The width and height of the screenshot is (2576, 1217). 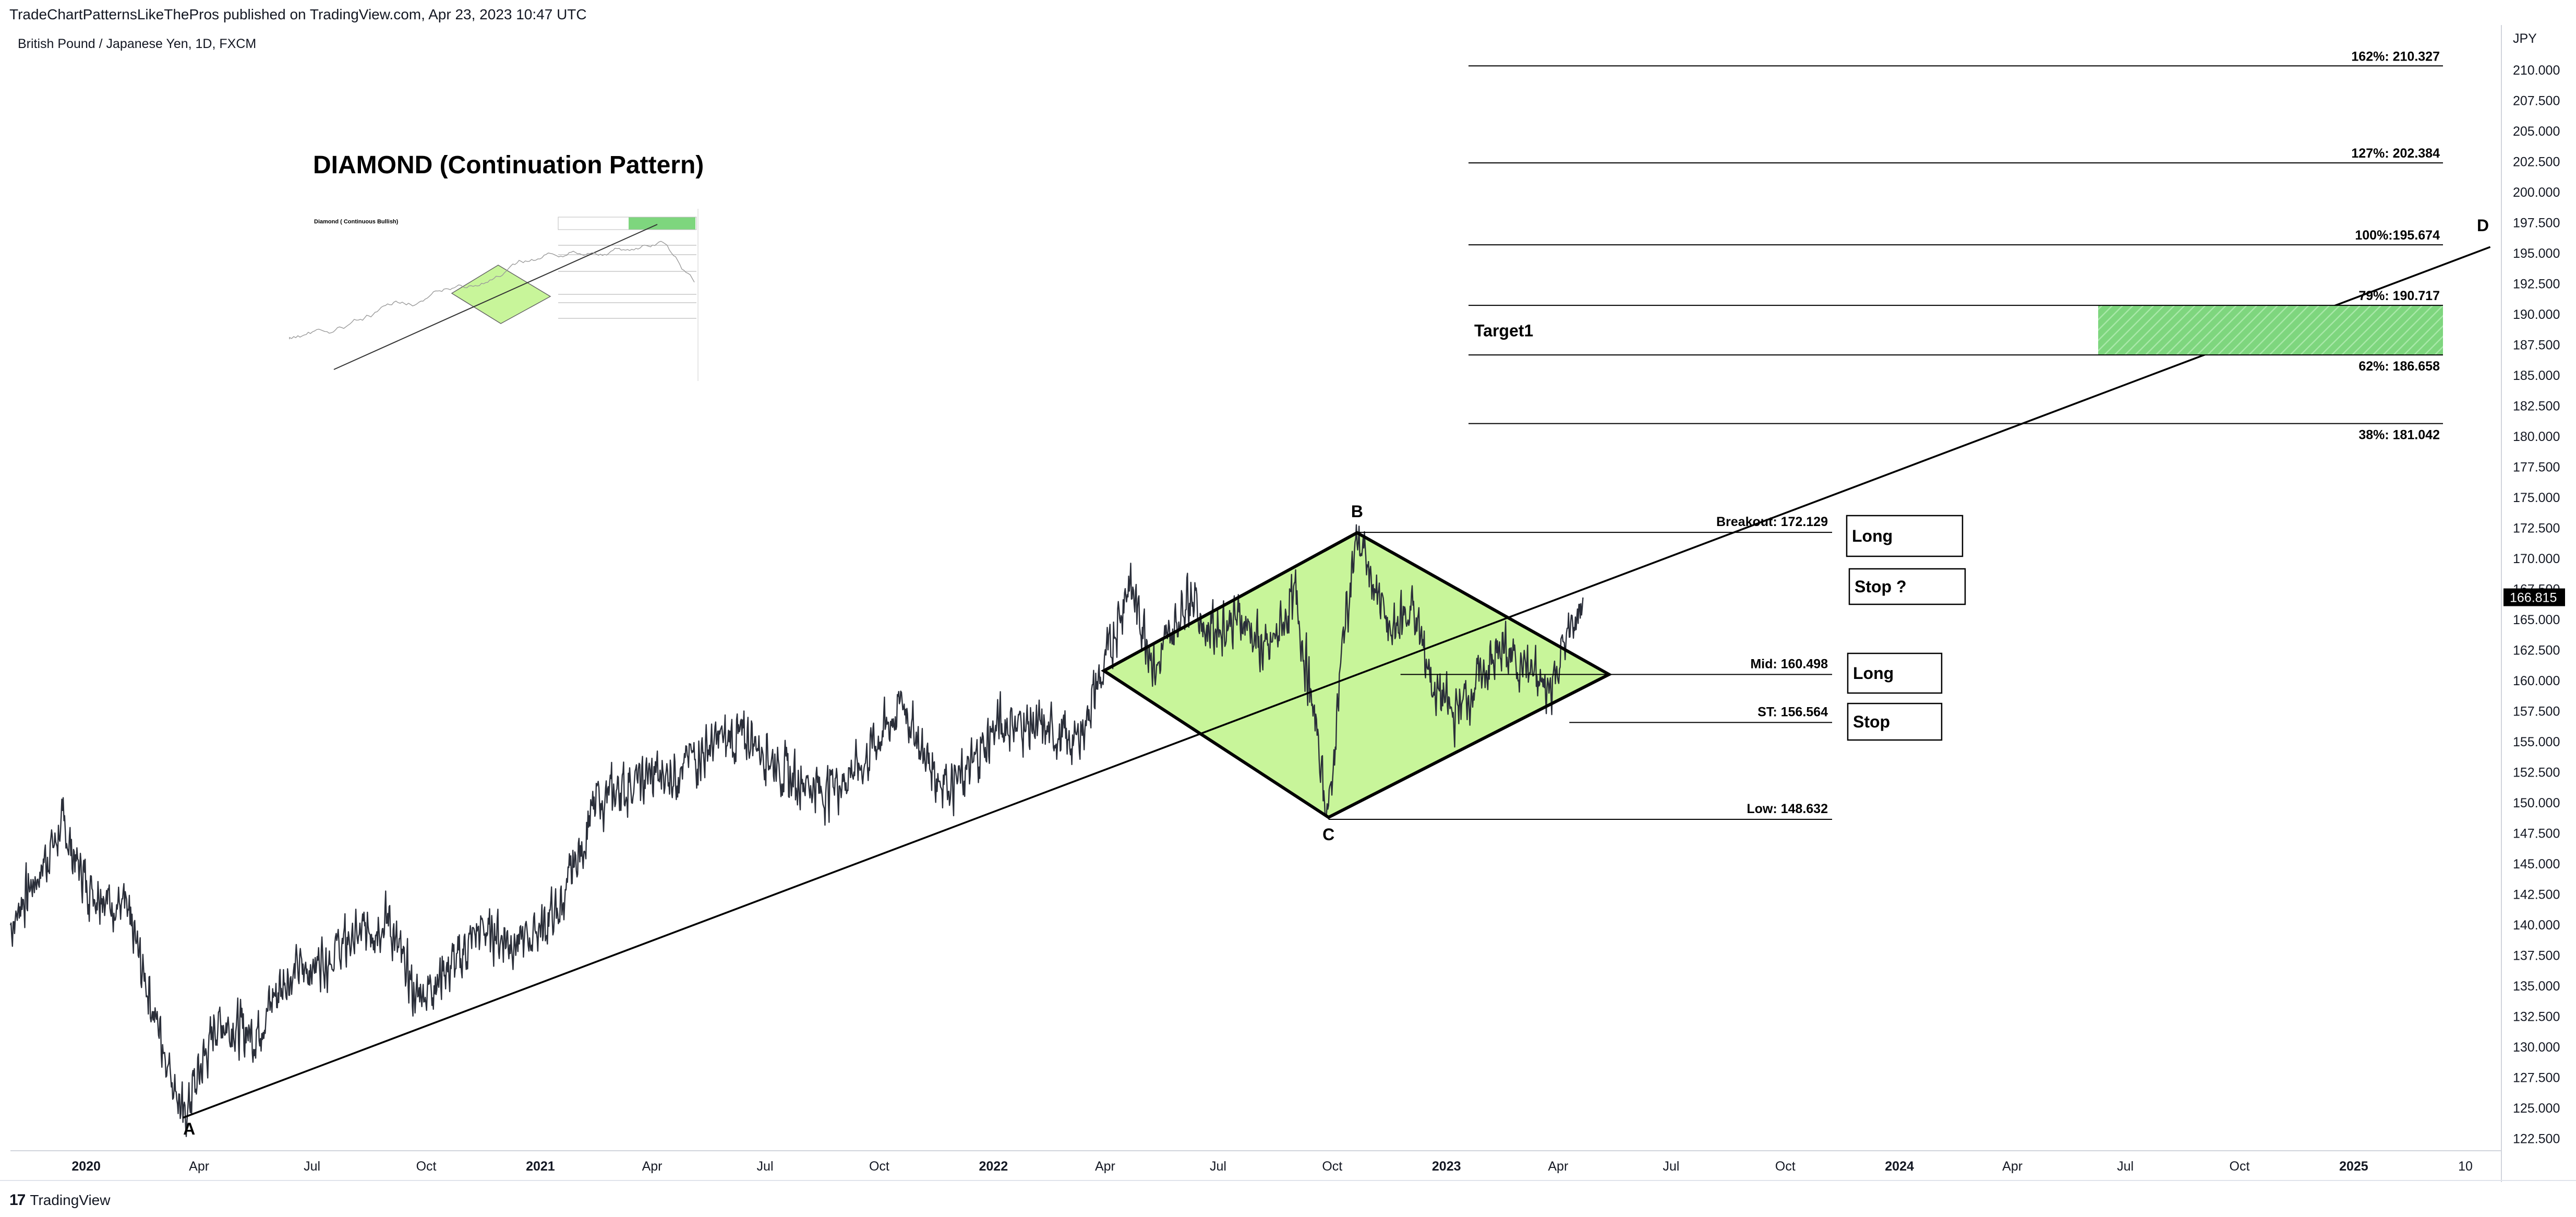 What do you see at coordinates (2536, 254) in the screenshot?
I see `y-tick-label: 195.000` at bounding box center [2536, 254].